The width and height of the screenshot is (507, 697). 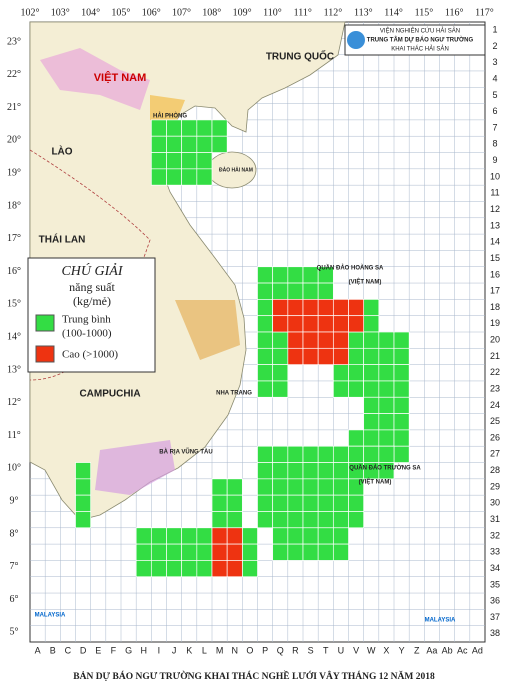 I want to click on row-label: 30, so click(x=495, y=503).